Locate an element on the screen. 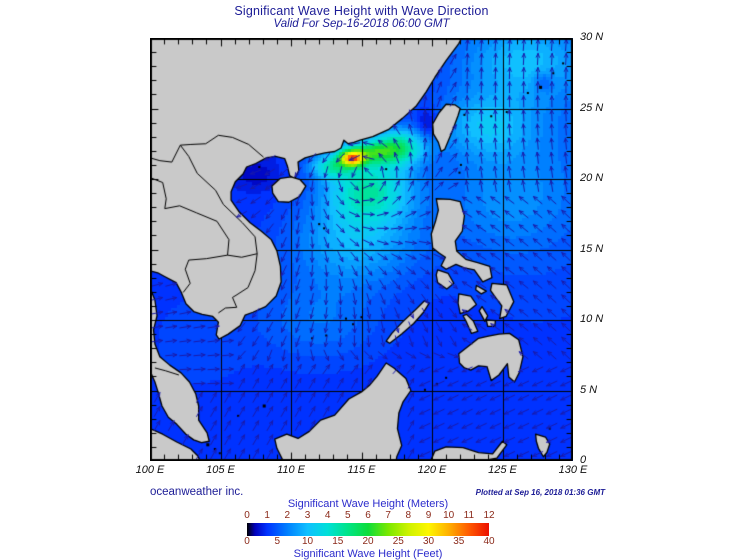 Image resolution: width=755 pixels, height=560 pixels. feet-tick-label: 30 is located at coordinates (428, 541).